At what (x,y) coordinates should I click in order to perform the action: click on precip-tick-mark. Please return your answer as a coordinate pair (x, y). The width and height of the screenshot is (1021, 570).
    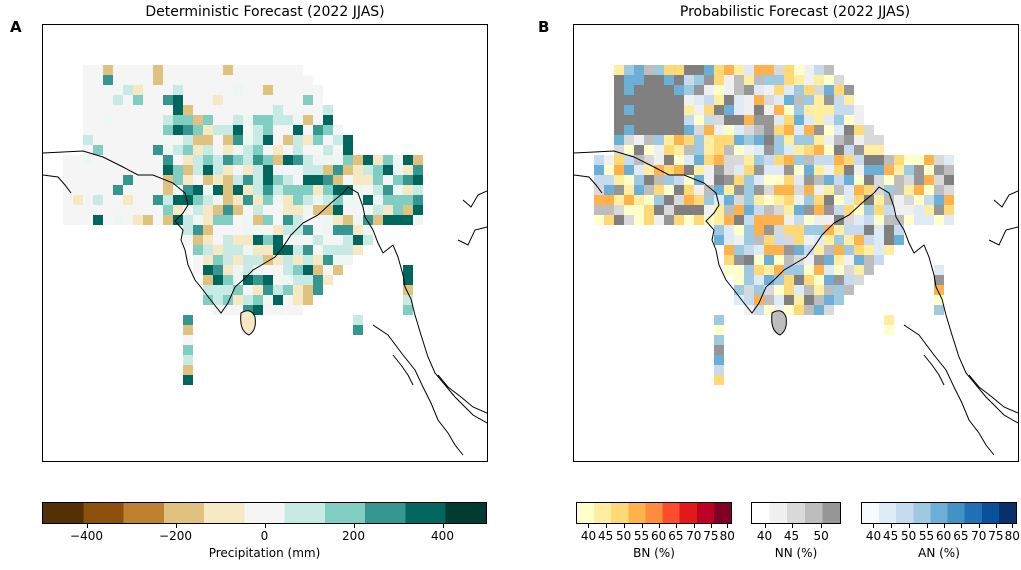
    Looking at the image, I should click on (354, 526).